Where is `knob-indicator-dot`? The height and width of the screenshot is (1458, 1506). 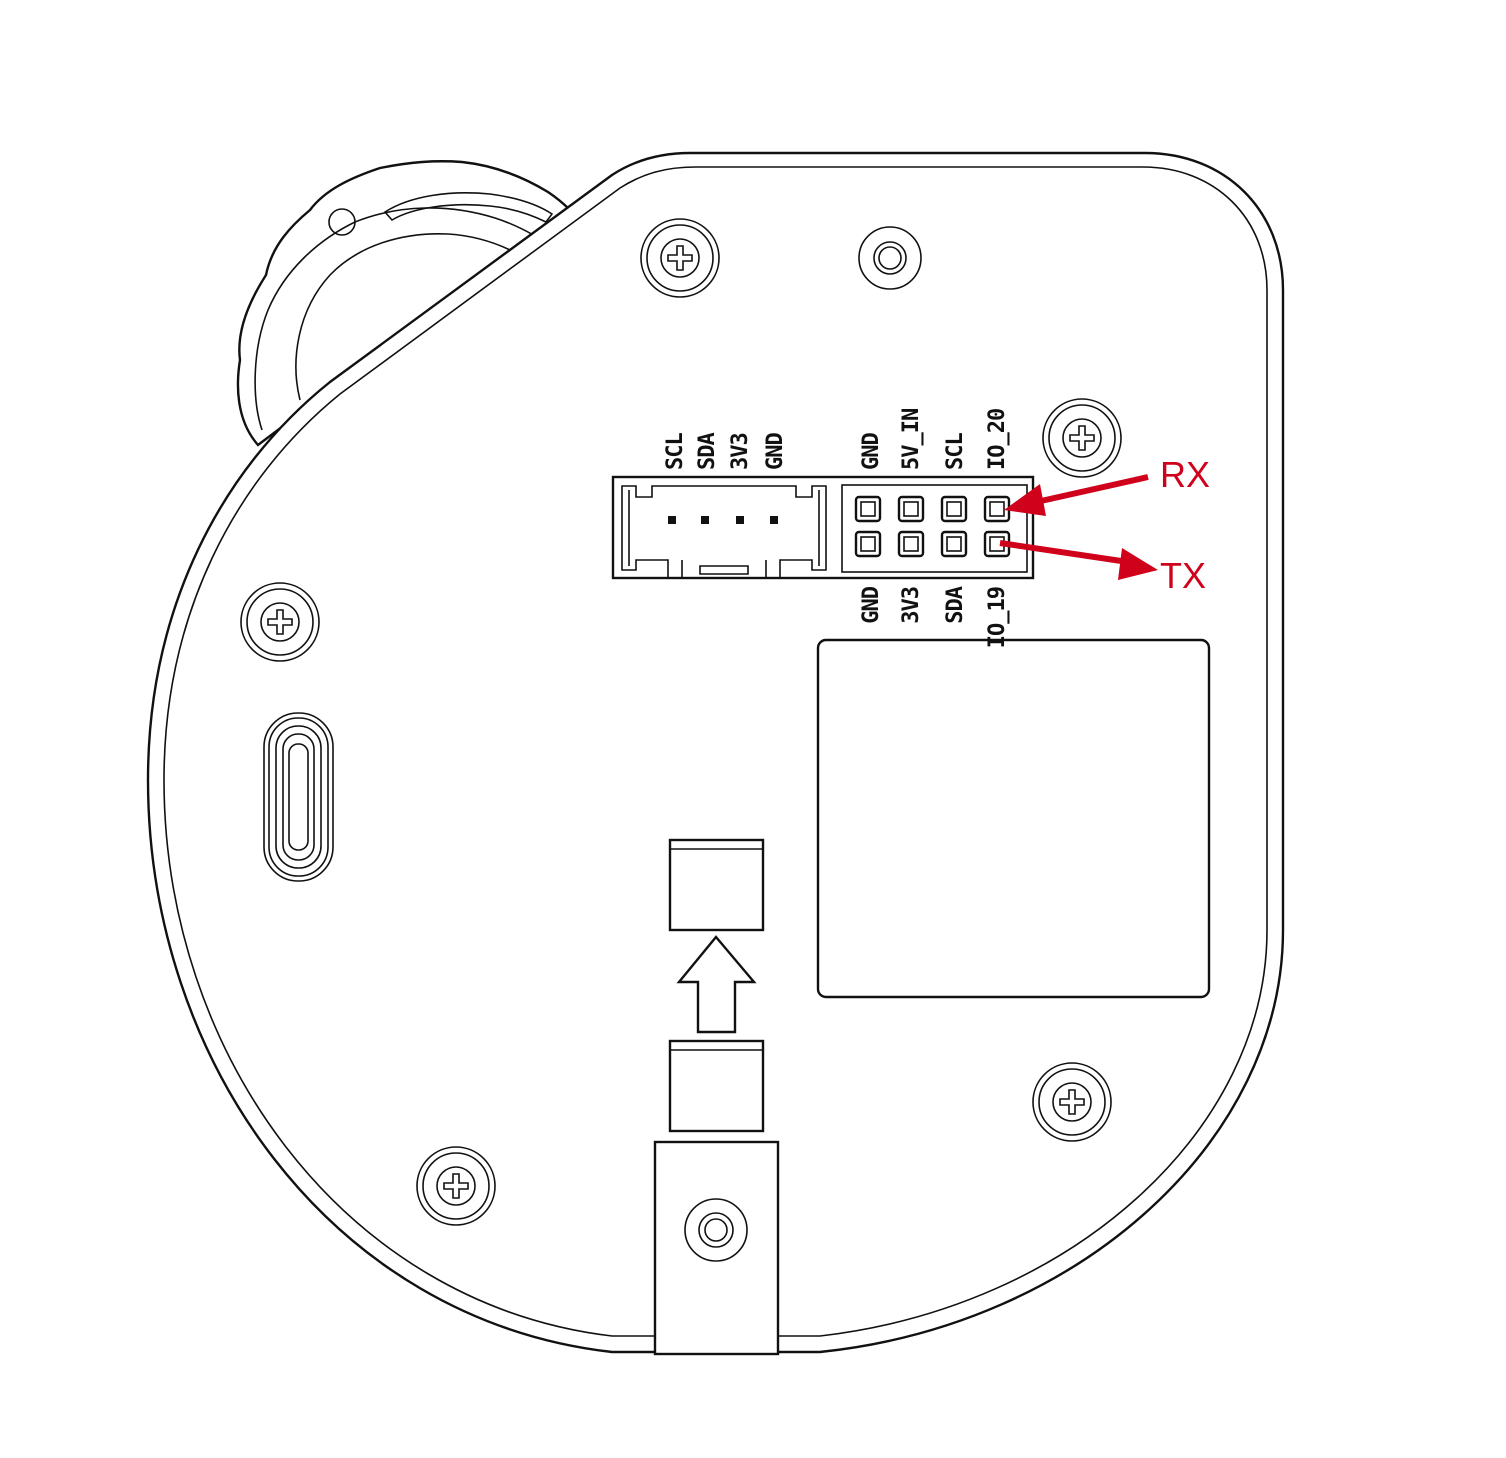
knob-indicator-dot is located at coordinates (342, 222).